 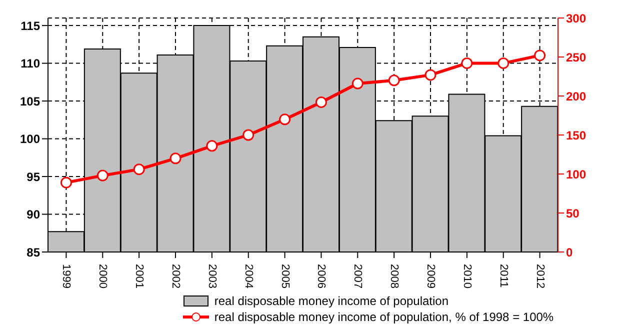 What do you see at coordinates (33, 215) in the screenshot?
I see `y-tick-label: 90` at bounding box center [33, 215].